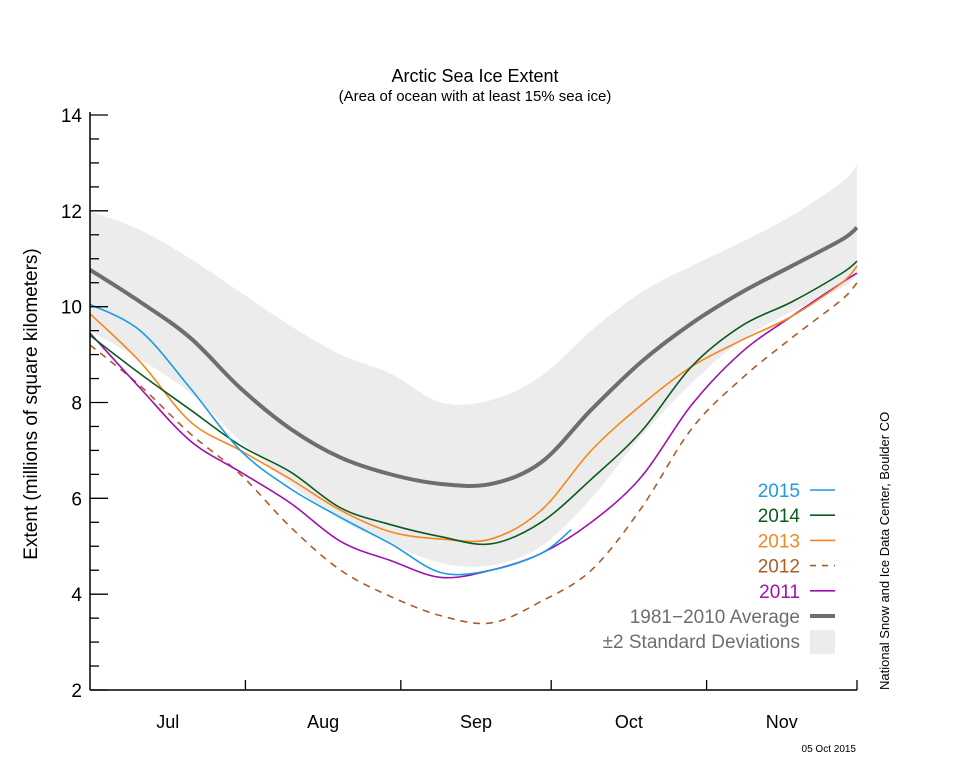 The height and width of the screenshot is (768, 960). What do you see at coordinates (167, 722) in the screenshot?
I see `x-tick-label-jul: Jul` at bounding box center [167, 722].